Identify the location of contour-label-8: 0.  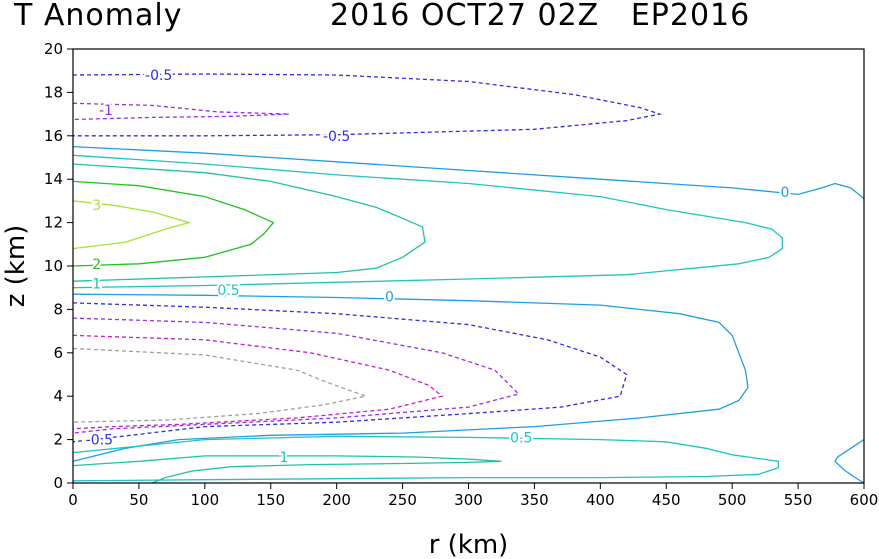
(389, 297).